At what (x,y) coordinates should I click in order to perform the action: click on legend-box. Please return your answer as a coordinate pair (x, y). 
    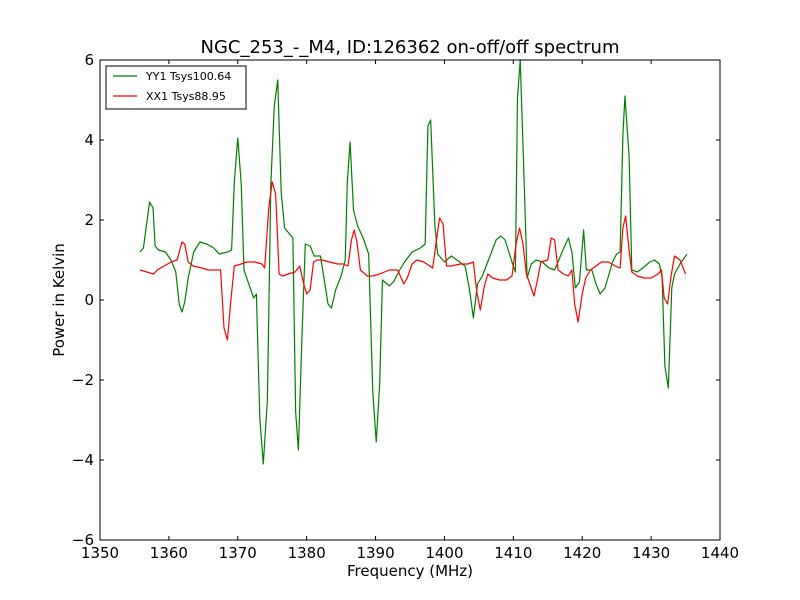
    Looking at the image, I should click on (176, 87).